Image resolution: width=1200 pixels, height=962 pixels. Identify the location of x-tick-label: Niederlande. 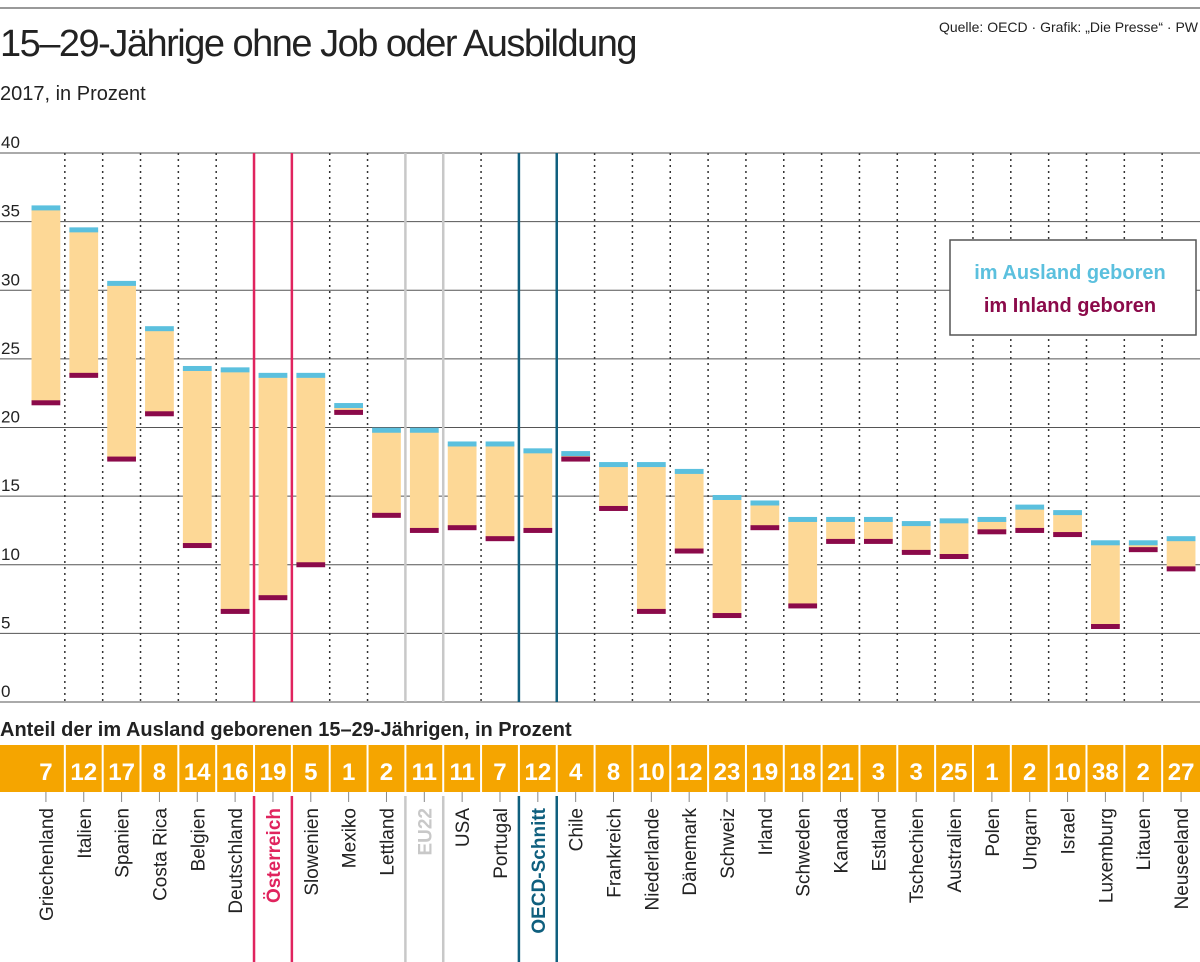
(652, 859).